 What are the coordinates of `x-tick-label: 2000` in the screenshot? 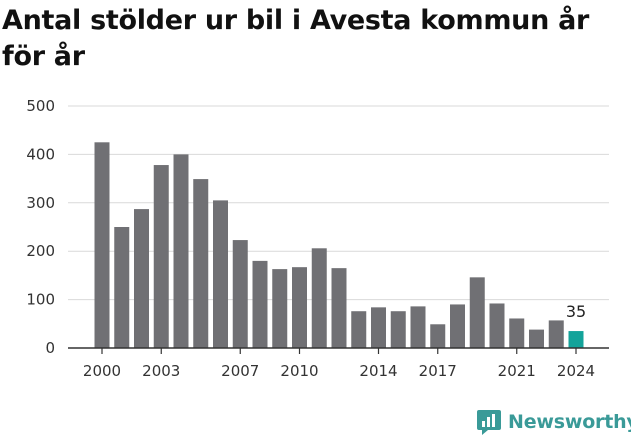 It's located at (102, 371).